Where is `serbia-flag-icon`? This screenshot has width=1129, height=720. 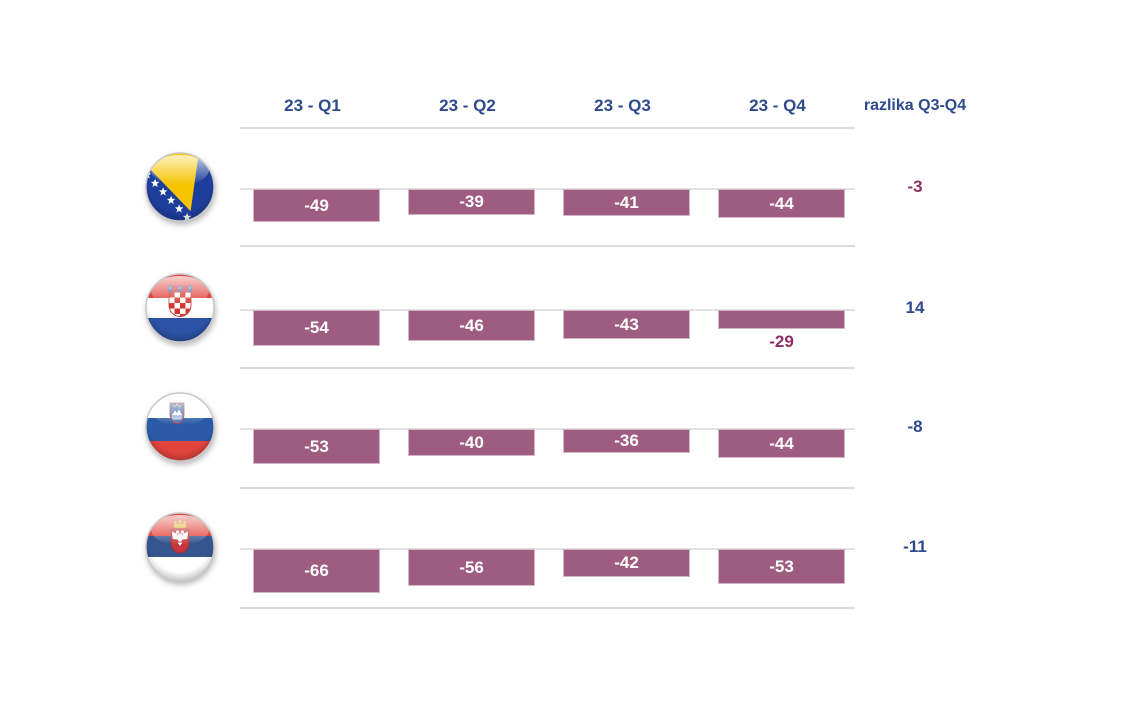
serbia-flag-icon is located at coordinates (180, 547).